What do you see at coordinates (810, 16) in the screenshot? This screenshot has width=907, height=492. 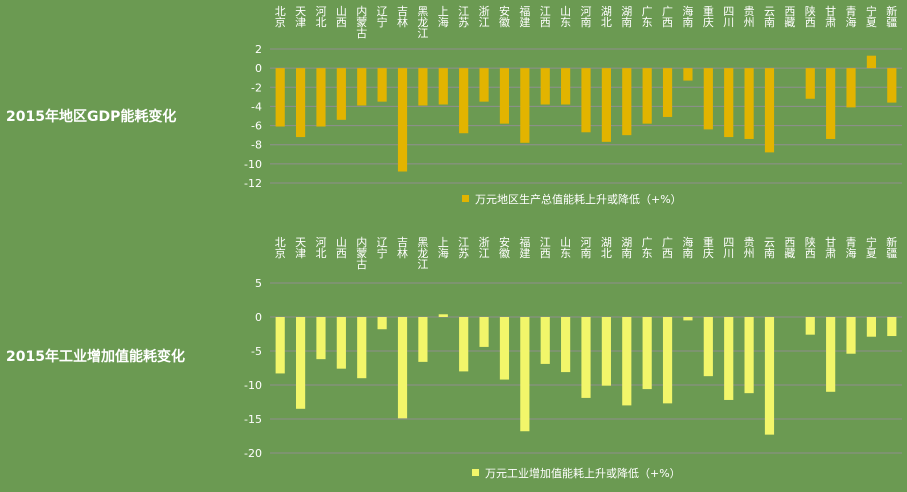 I see `gdp-category-label: 陕西` at bounding box center [810, 16].